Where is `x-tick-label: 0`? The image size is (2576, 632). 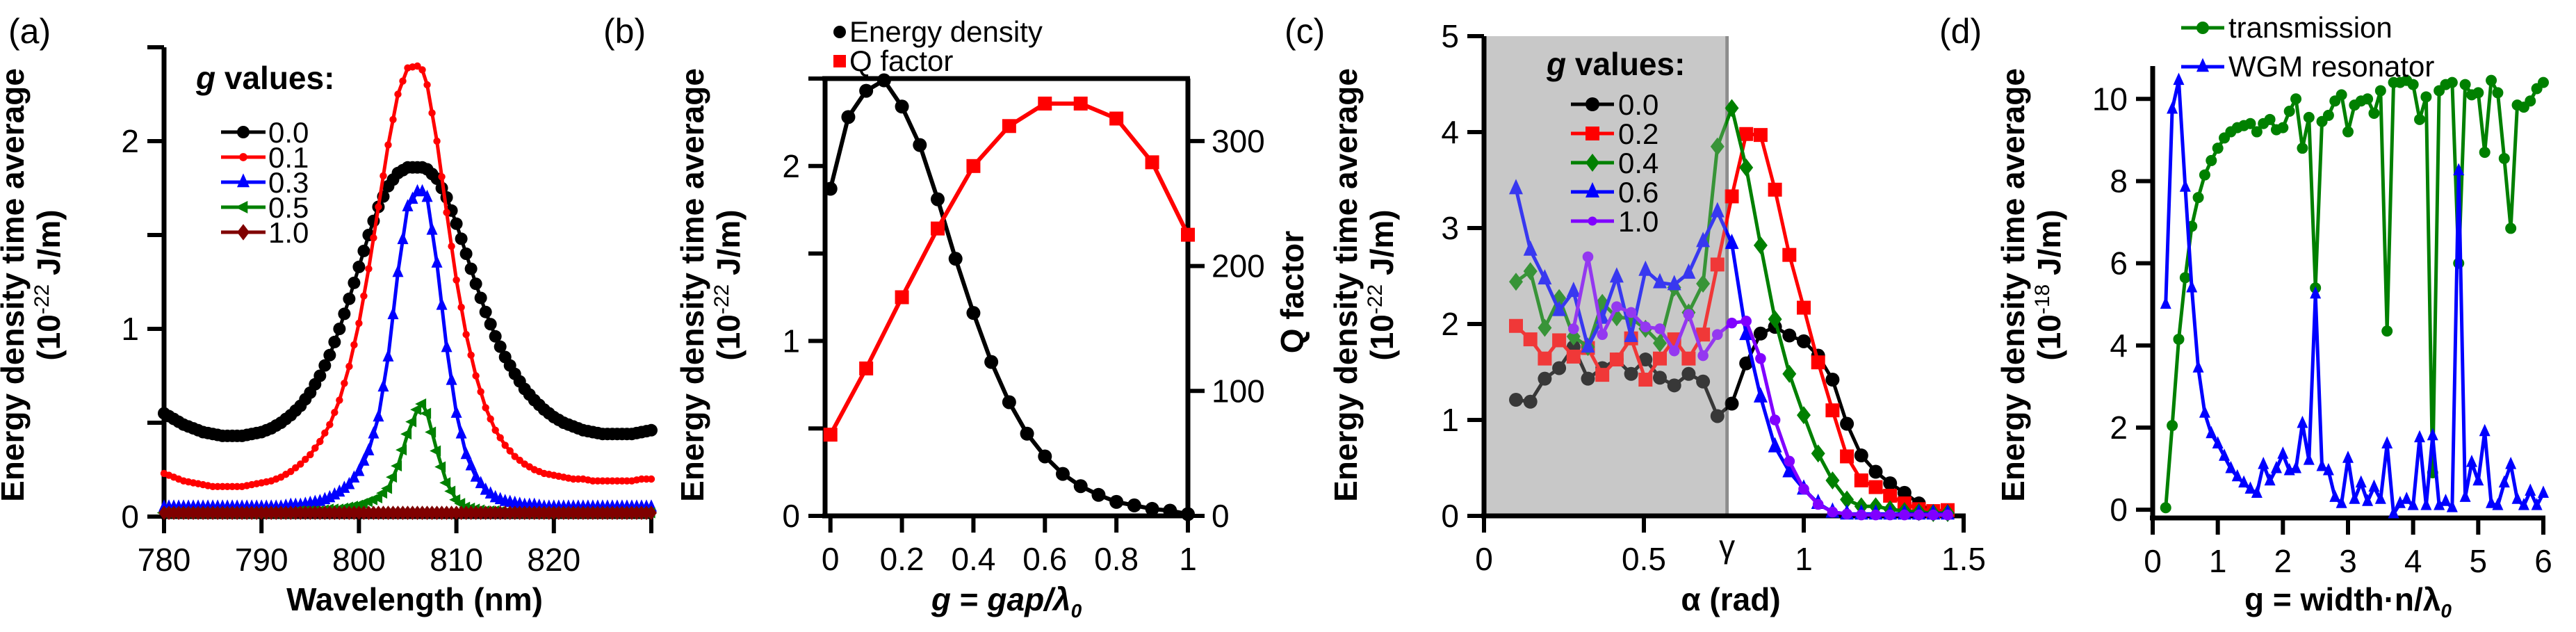 x-tick-label: 0 is located at coordinates (1484, 559).